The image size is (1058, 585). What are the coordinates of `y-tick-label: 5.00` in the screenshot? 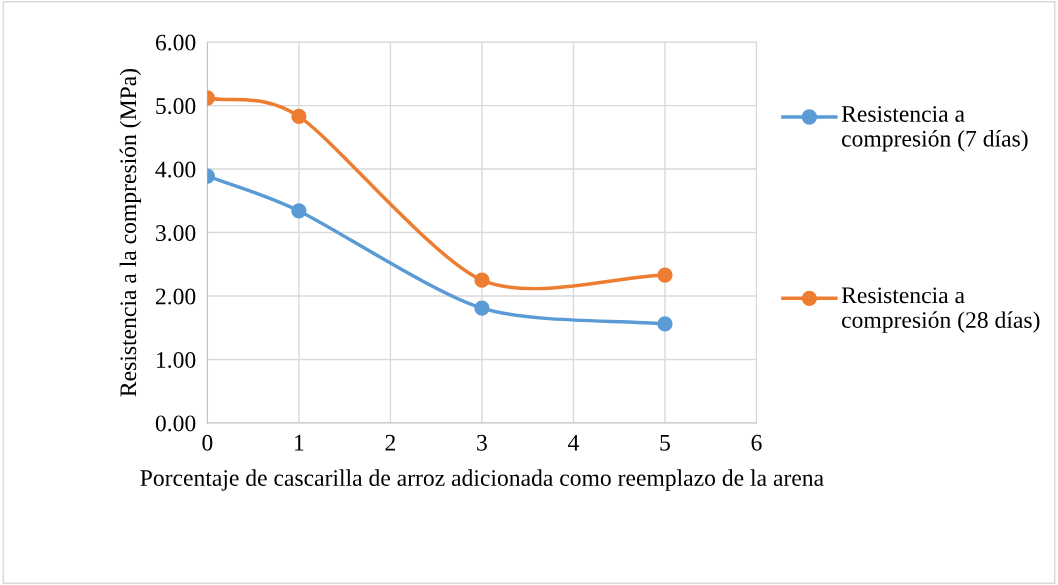 It's located at (176, 106).